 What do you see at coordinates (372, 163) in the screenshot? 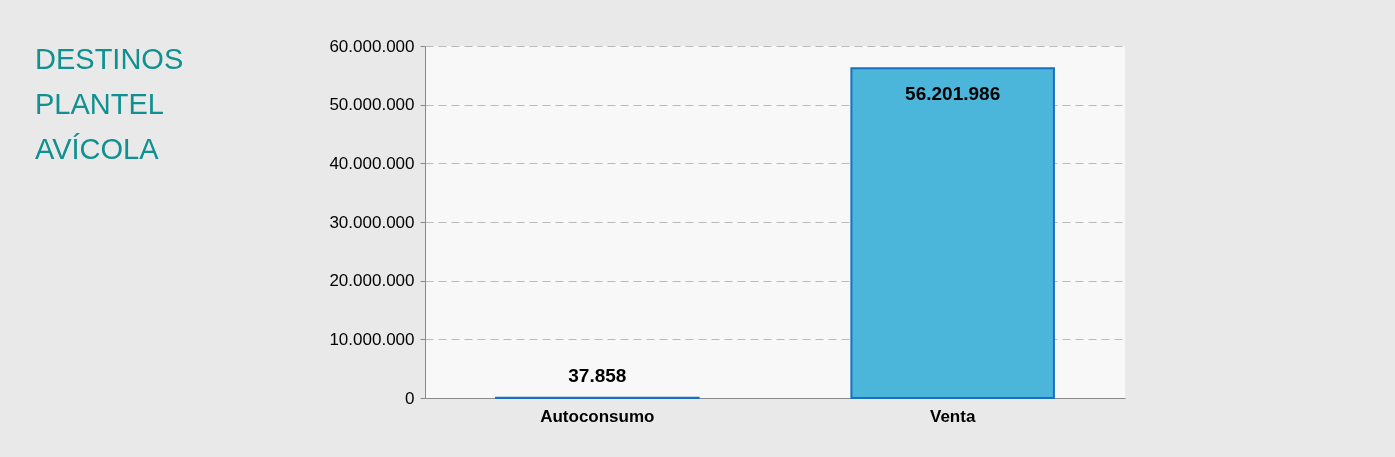
I see `y-tick-label: 40.000.000` at bounding box center [372, 163].